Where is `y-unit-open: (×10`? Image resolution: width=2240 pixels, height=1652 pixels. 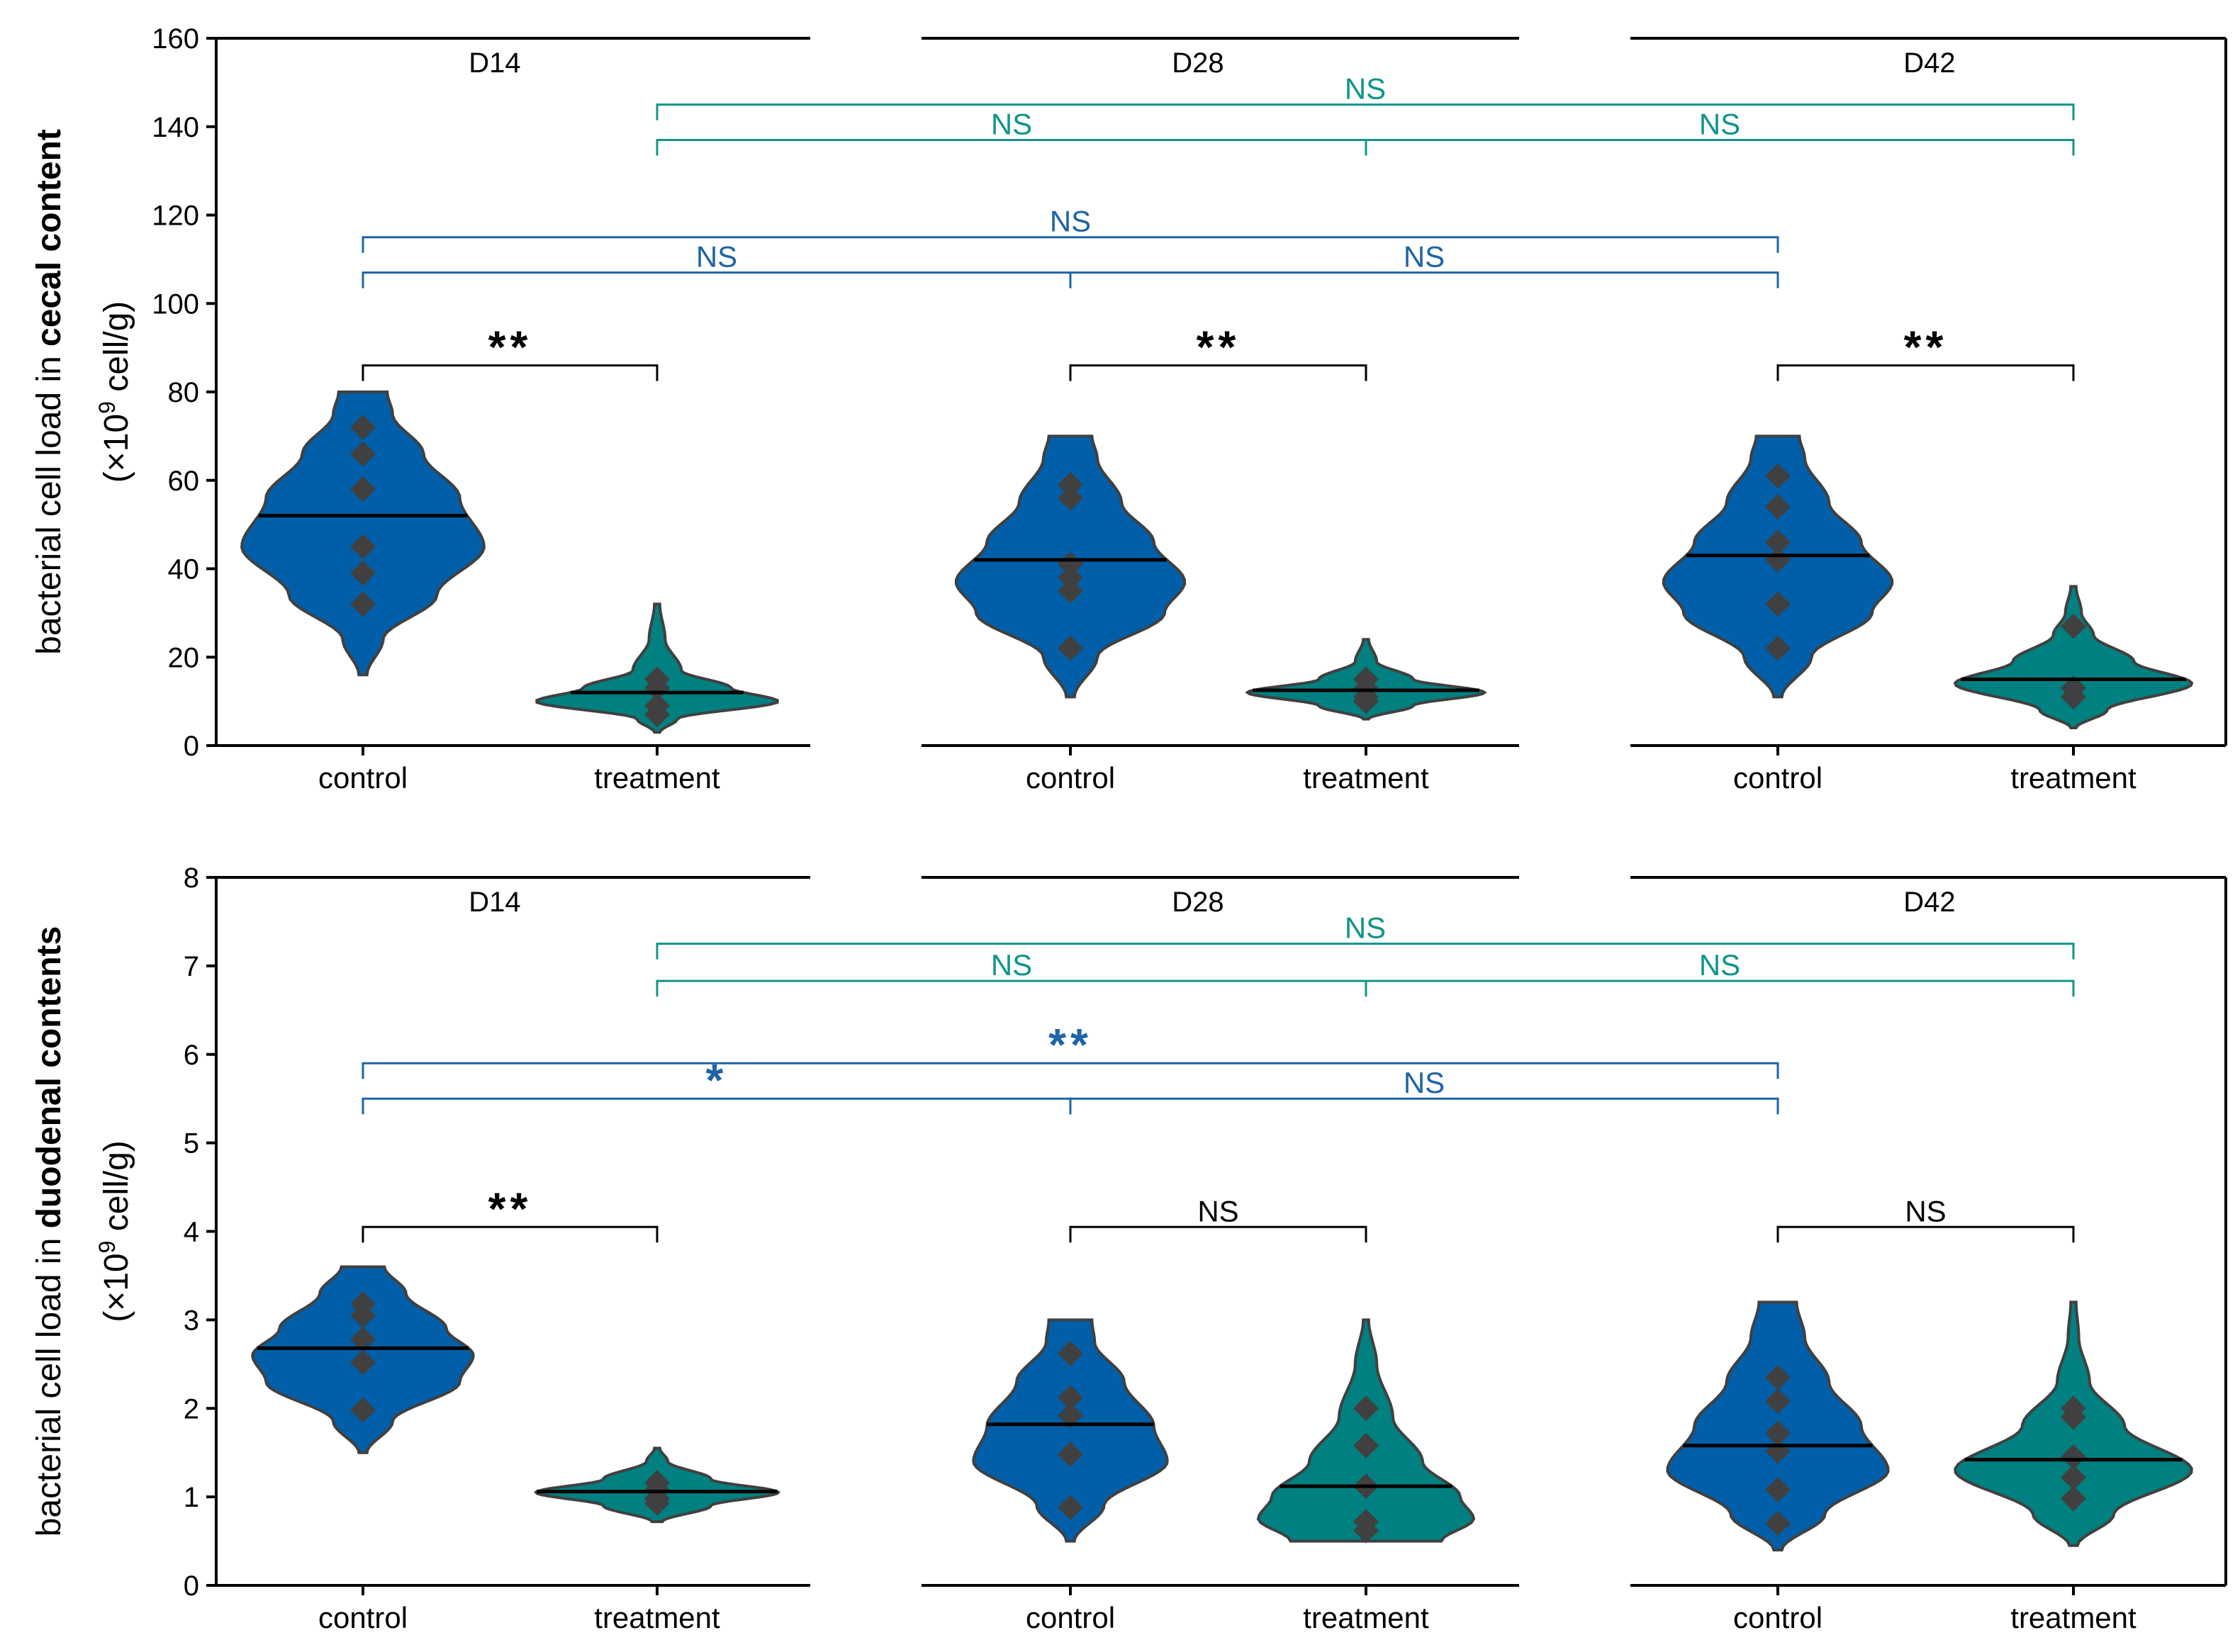 y-unit-open: (×10 is located at coordinates (117, 1287).